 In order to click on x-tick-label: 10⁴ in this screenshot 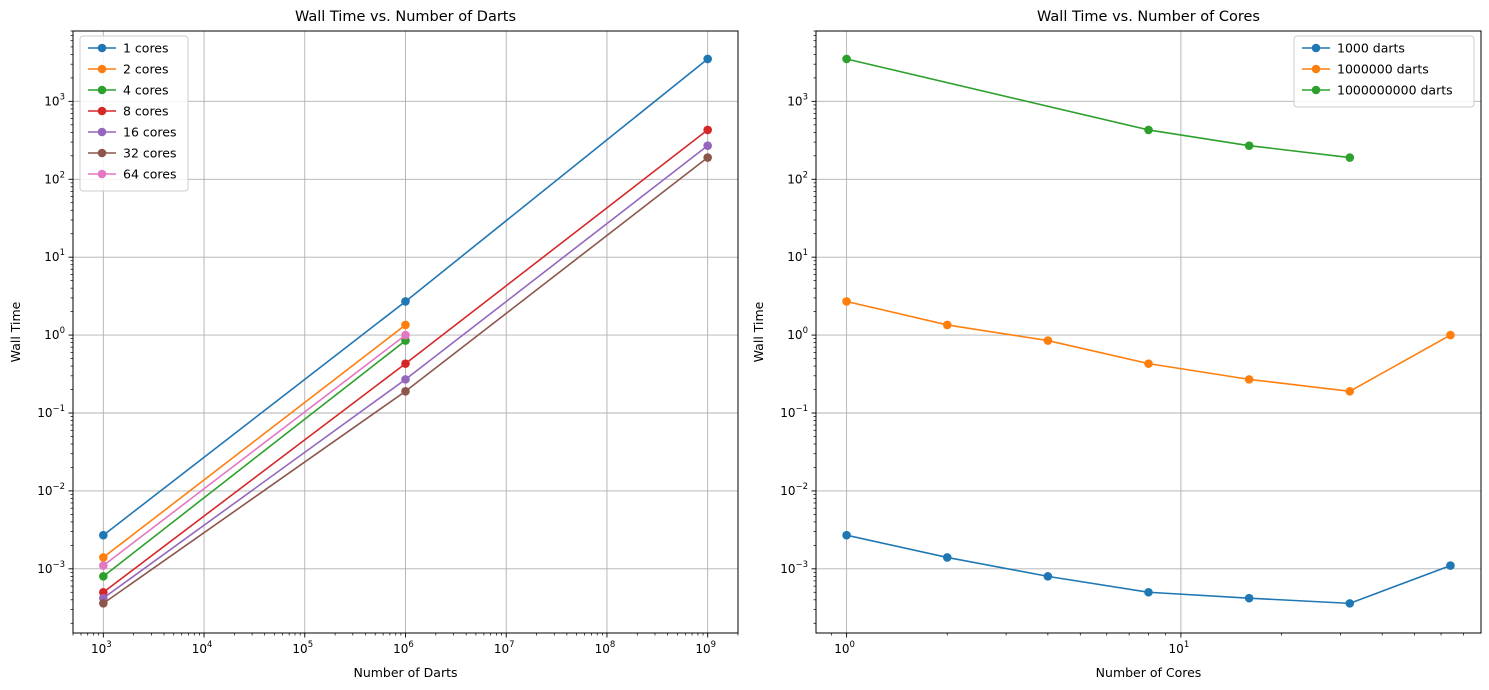, I will do `click(202, 648)`.